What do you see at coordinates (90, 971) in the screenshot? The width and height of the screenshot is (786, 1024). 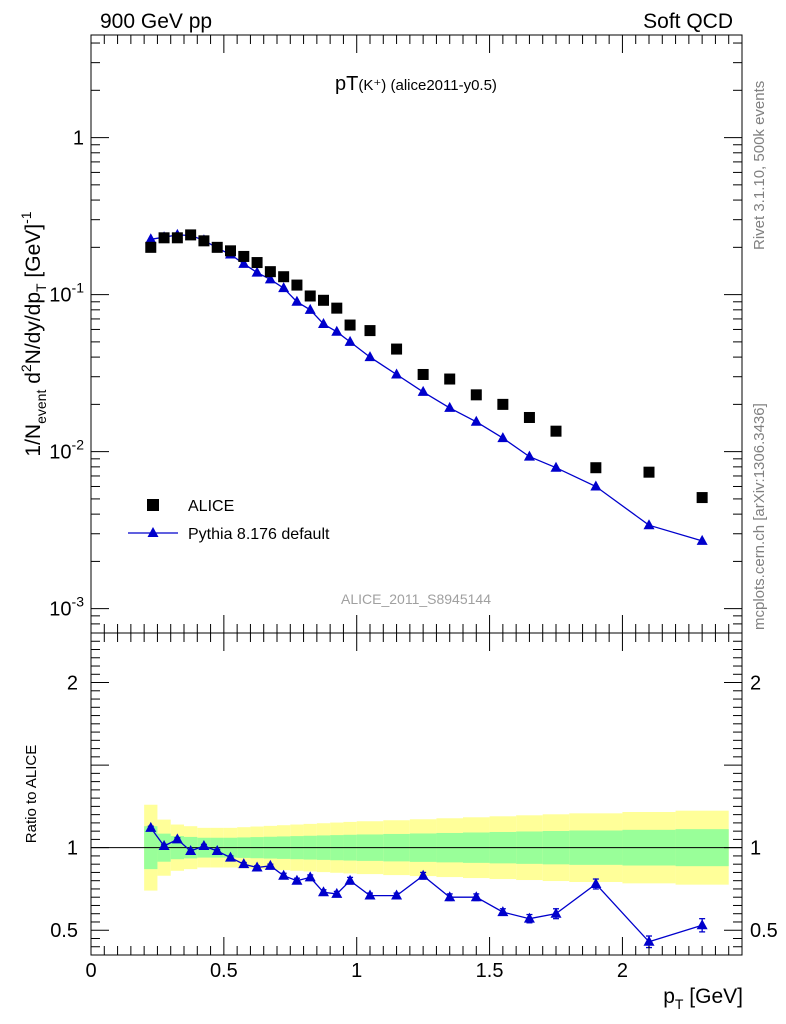 I see `xtick-label: 0` at bounding box center [90, 971].